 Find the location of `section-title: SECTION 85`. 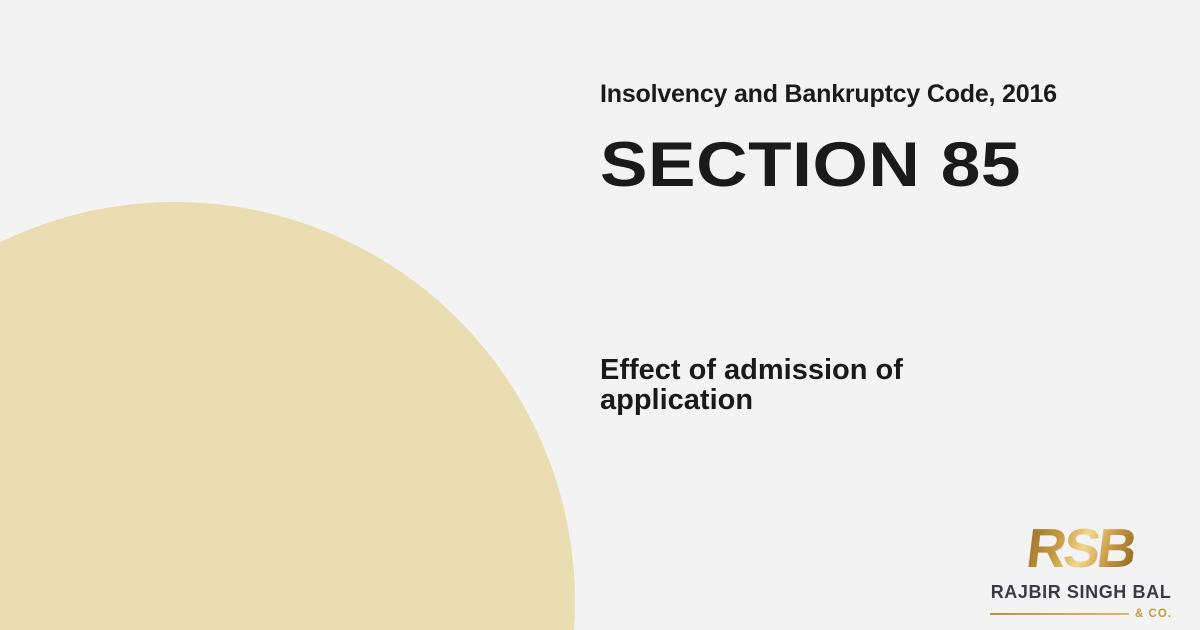

section-title: SECTION 85 is located at coordinates (811, 165).